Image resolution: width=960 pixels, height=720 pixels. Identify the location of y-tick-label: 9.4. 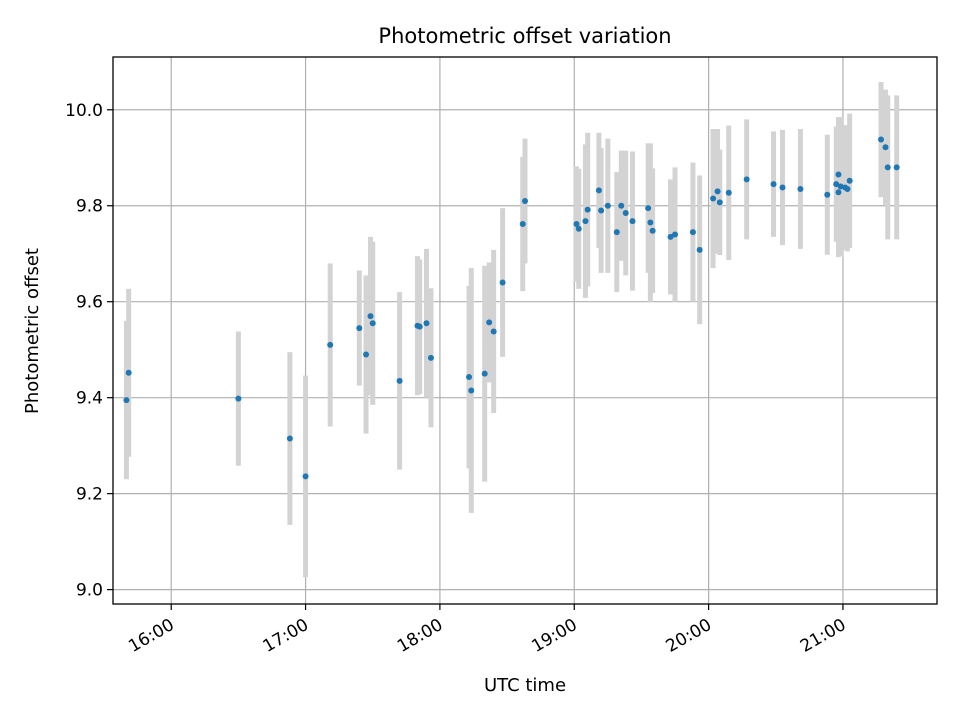
(89, 399).